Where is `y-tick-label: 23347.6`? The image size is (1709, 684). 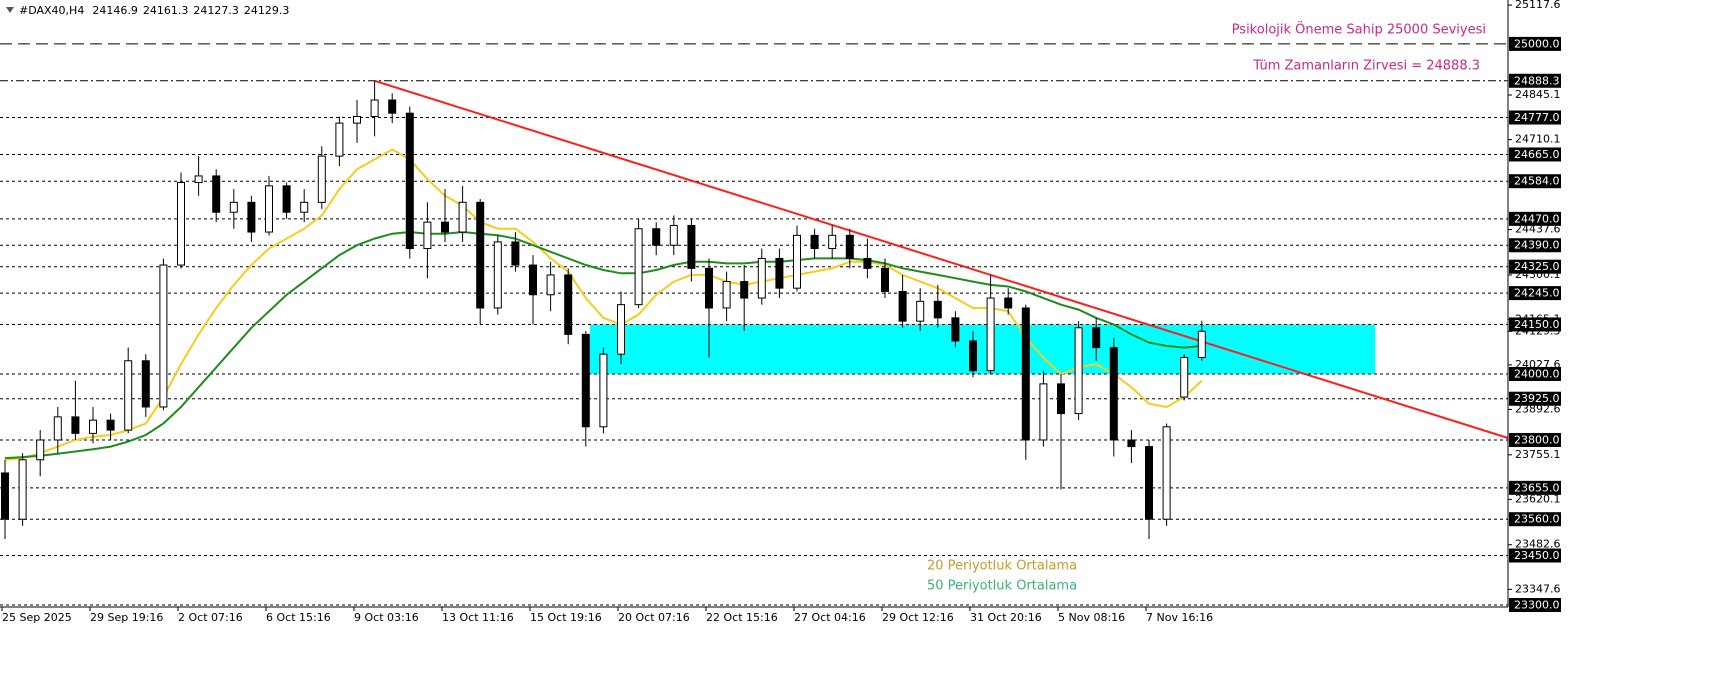 y-tick-label: 23347.6 is located at coordinates (1538, 588).